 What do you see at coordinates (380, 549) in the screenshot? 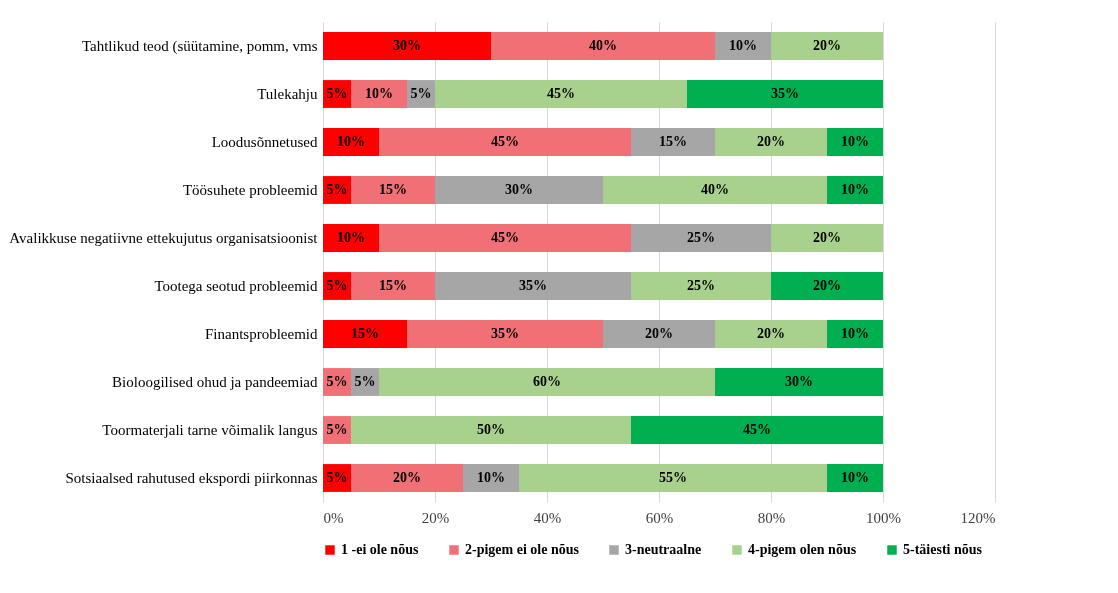
I see `legend-label: 1 -ei ole nõus` at bounding box center [380, 549].